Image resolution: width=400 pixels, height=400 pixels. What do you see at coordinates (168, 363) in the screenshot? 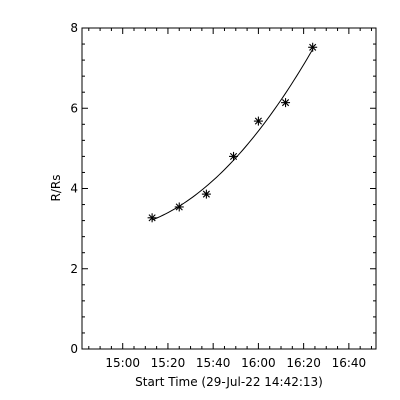
I see `x-tick-label: 15:20` at bounding box center [168, 363].